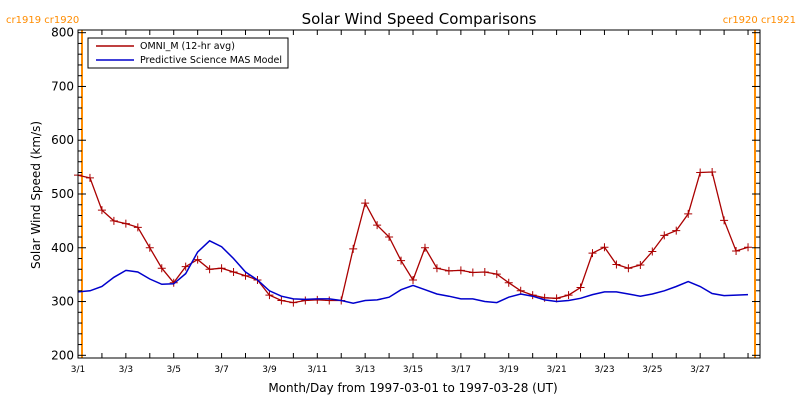 This screenshot has width=800, height=400. What do you see at coordinates (62, 33) in the screenshot?
I see `y-tick-label: 800` at bounding box center [62, 33].